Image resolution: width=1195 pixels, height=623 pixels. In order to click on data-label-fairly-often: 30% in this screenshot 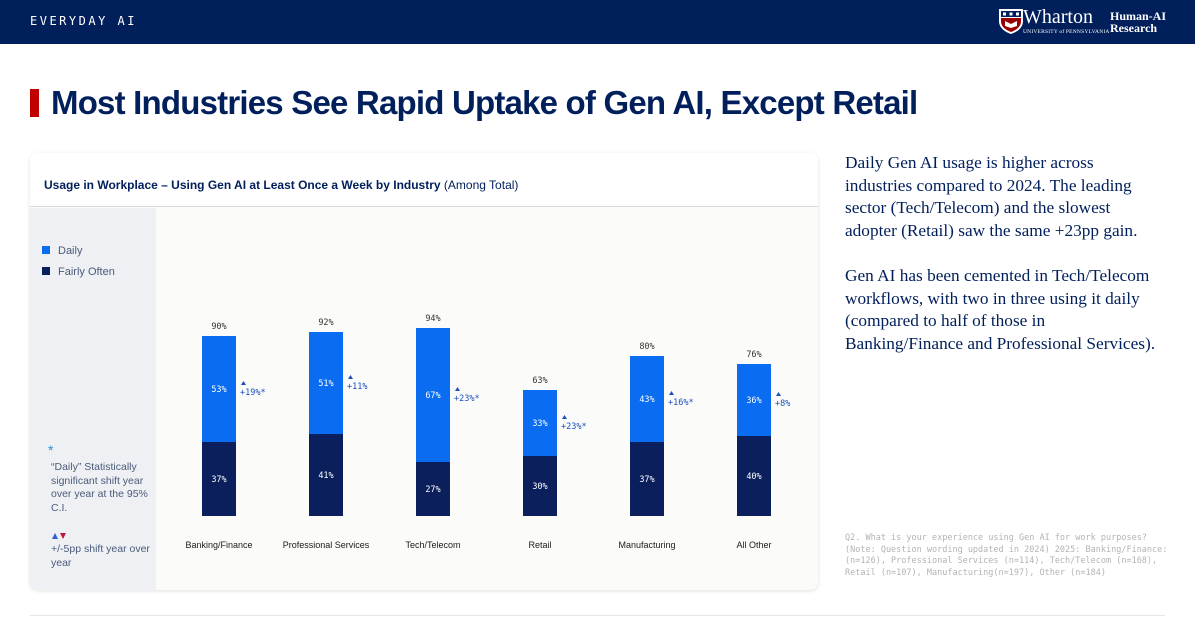, I will do `click(539, 487)`.